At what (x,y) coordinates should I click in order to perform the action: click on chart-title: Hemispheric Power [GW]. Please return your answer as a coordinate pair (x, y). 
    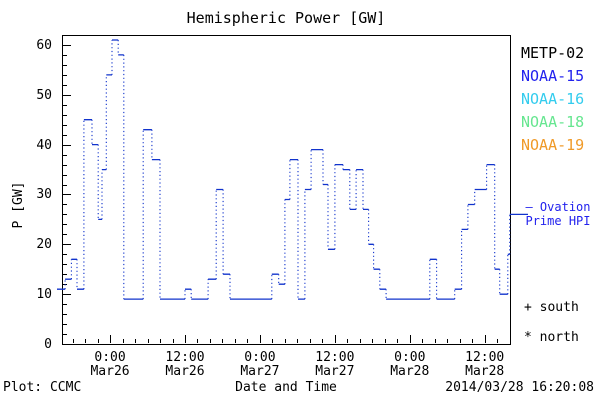
    Looking at the image, I should click on (286, 18).